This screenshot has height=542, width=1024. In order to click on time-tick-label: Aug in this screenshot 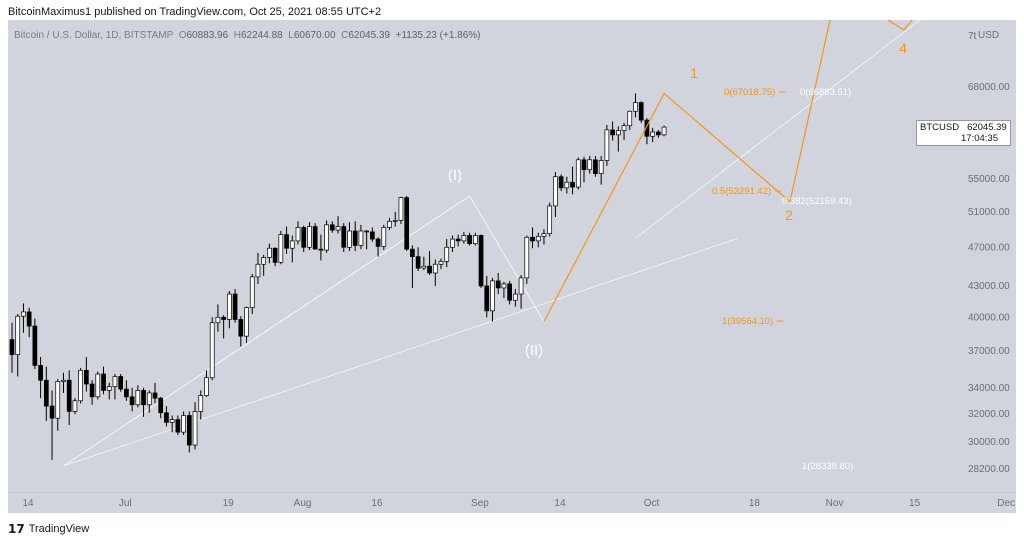, I will do `click(303, 503)`.